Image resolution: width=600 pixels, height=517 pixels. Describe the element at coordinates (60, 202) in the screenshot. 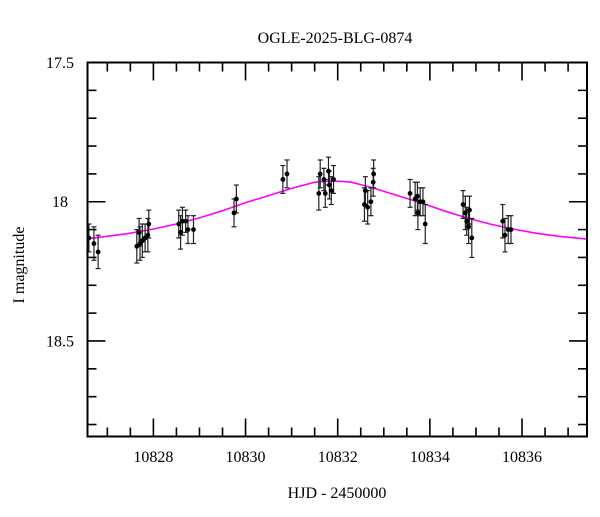

I see `y-tick-label: 18` at that location.